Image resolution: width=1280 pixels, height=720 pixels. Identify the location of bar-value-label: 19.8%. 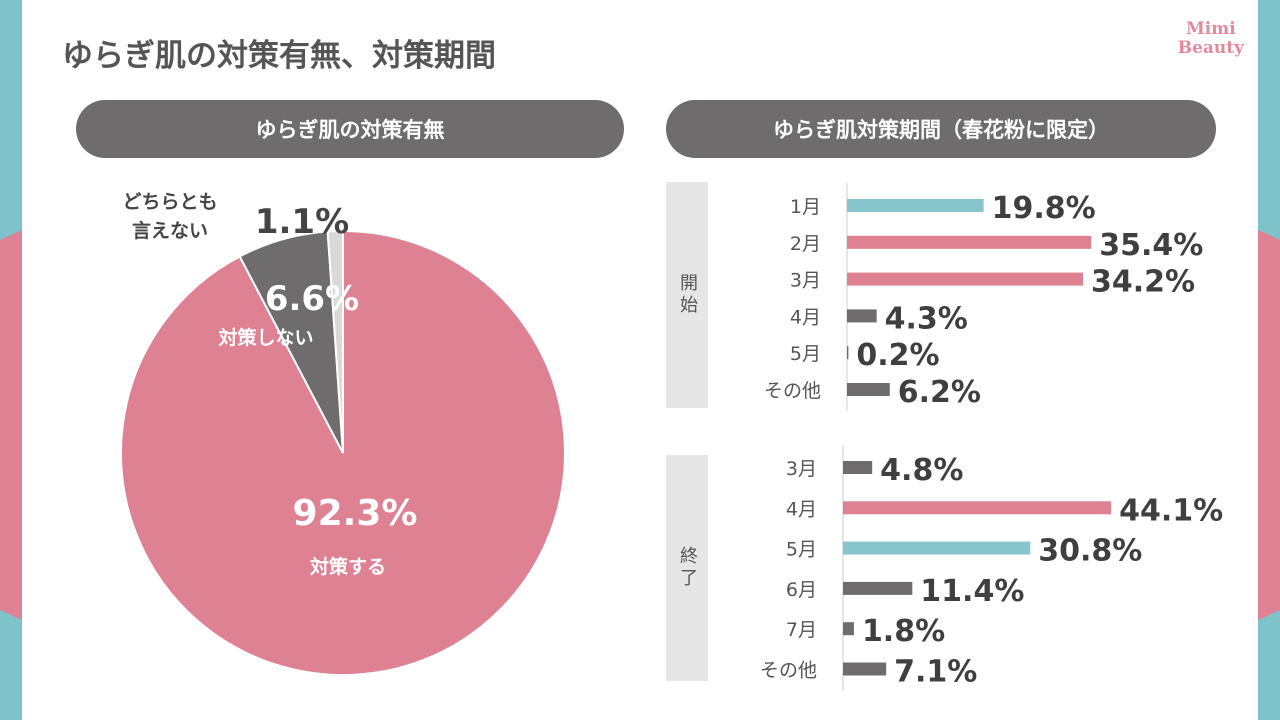
(1044, 208).